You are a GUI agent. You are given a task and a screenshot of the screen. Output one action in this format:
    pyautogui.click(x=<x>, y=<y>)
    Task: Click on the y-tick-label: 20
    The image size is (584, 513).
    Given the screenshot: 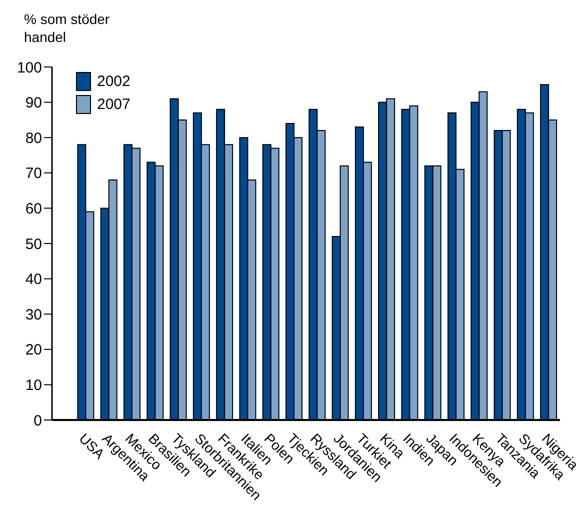 What is the action you would take?
    pyautogui.click(x=33, y=350)
    